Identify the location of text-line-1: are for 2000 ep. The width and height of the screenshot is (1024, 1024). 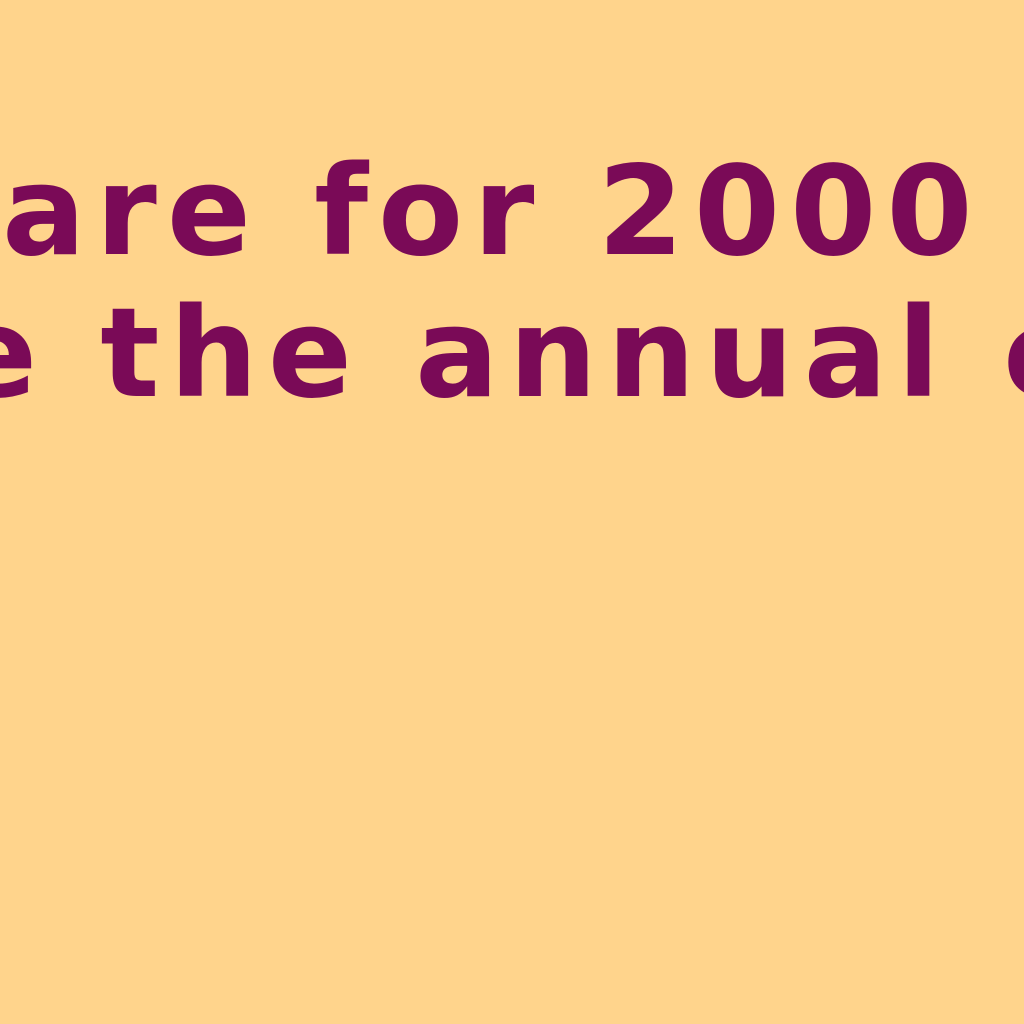
(513, 212).